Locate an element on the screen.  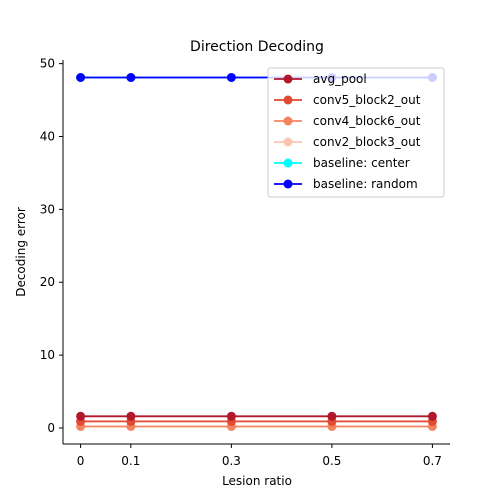
legend-item: conv2_block3_out is located at coordinates (347, 142).